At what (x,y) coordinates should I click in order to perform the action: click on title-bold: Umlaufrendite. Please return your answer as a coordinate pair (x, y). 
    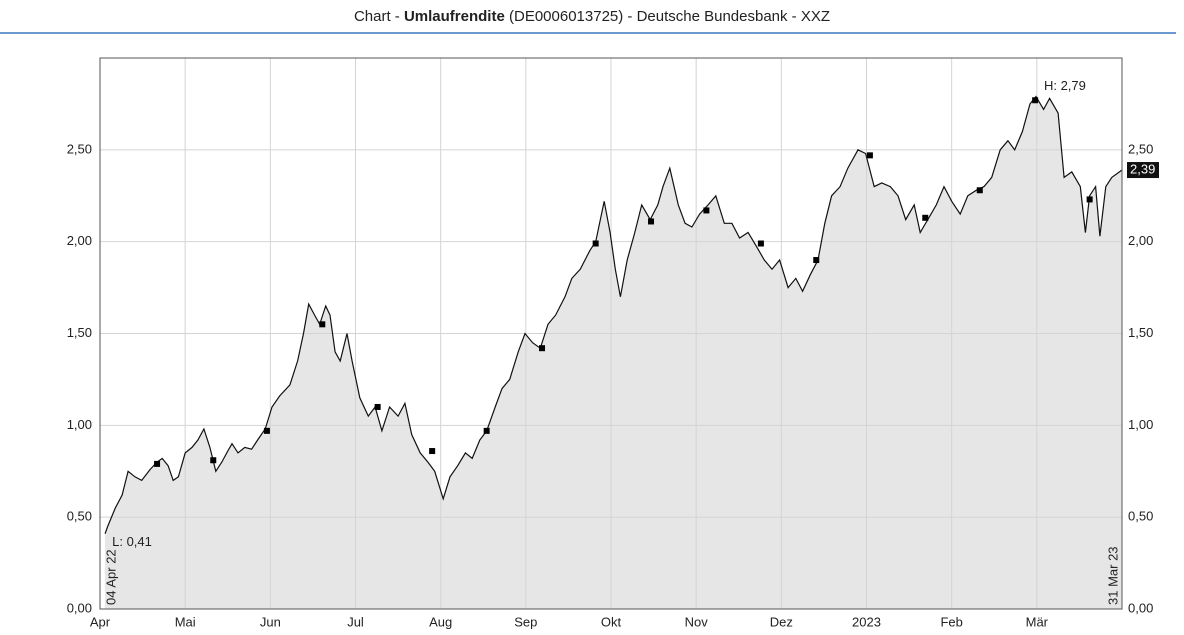
    Looking at the image, I should click on (454, 16).